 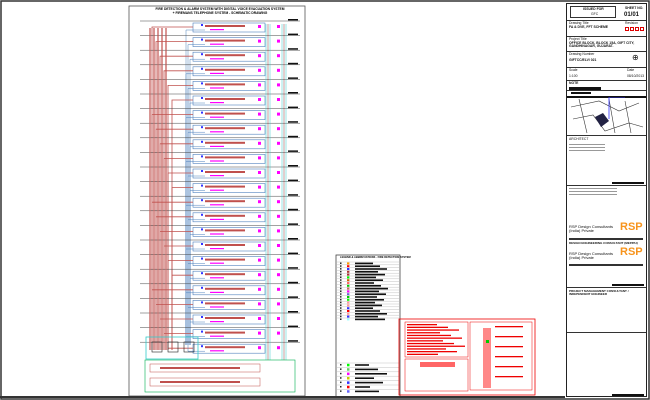 What do you see at coordinates (632, 23) in the screenshot?
I see `revision-label: Revision` at bounding box center [632, 23].